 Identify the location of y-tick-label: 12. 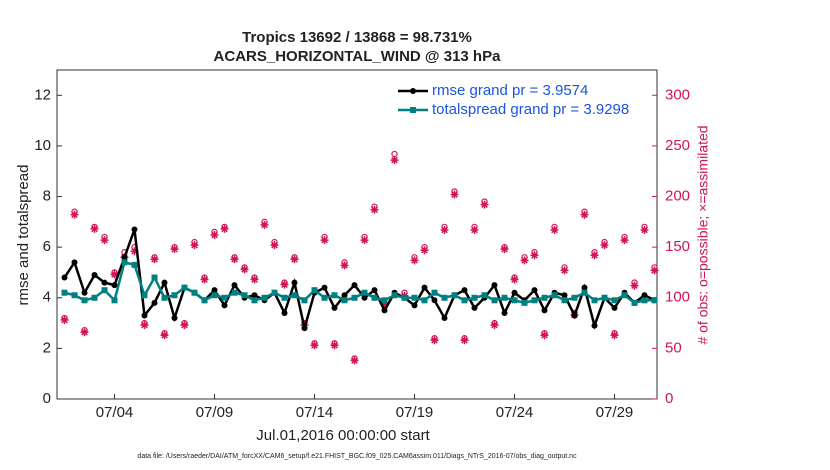
(42, 94).